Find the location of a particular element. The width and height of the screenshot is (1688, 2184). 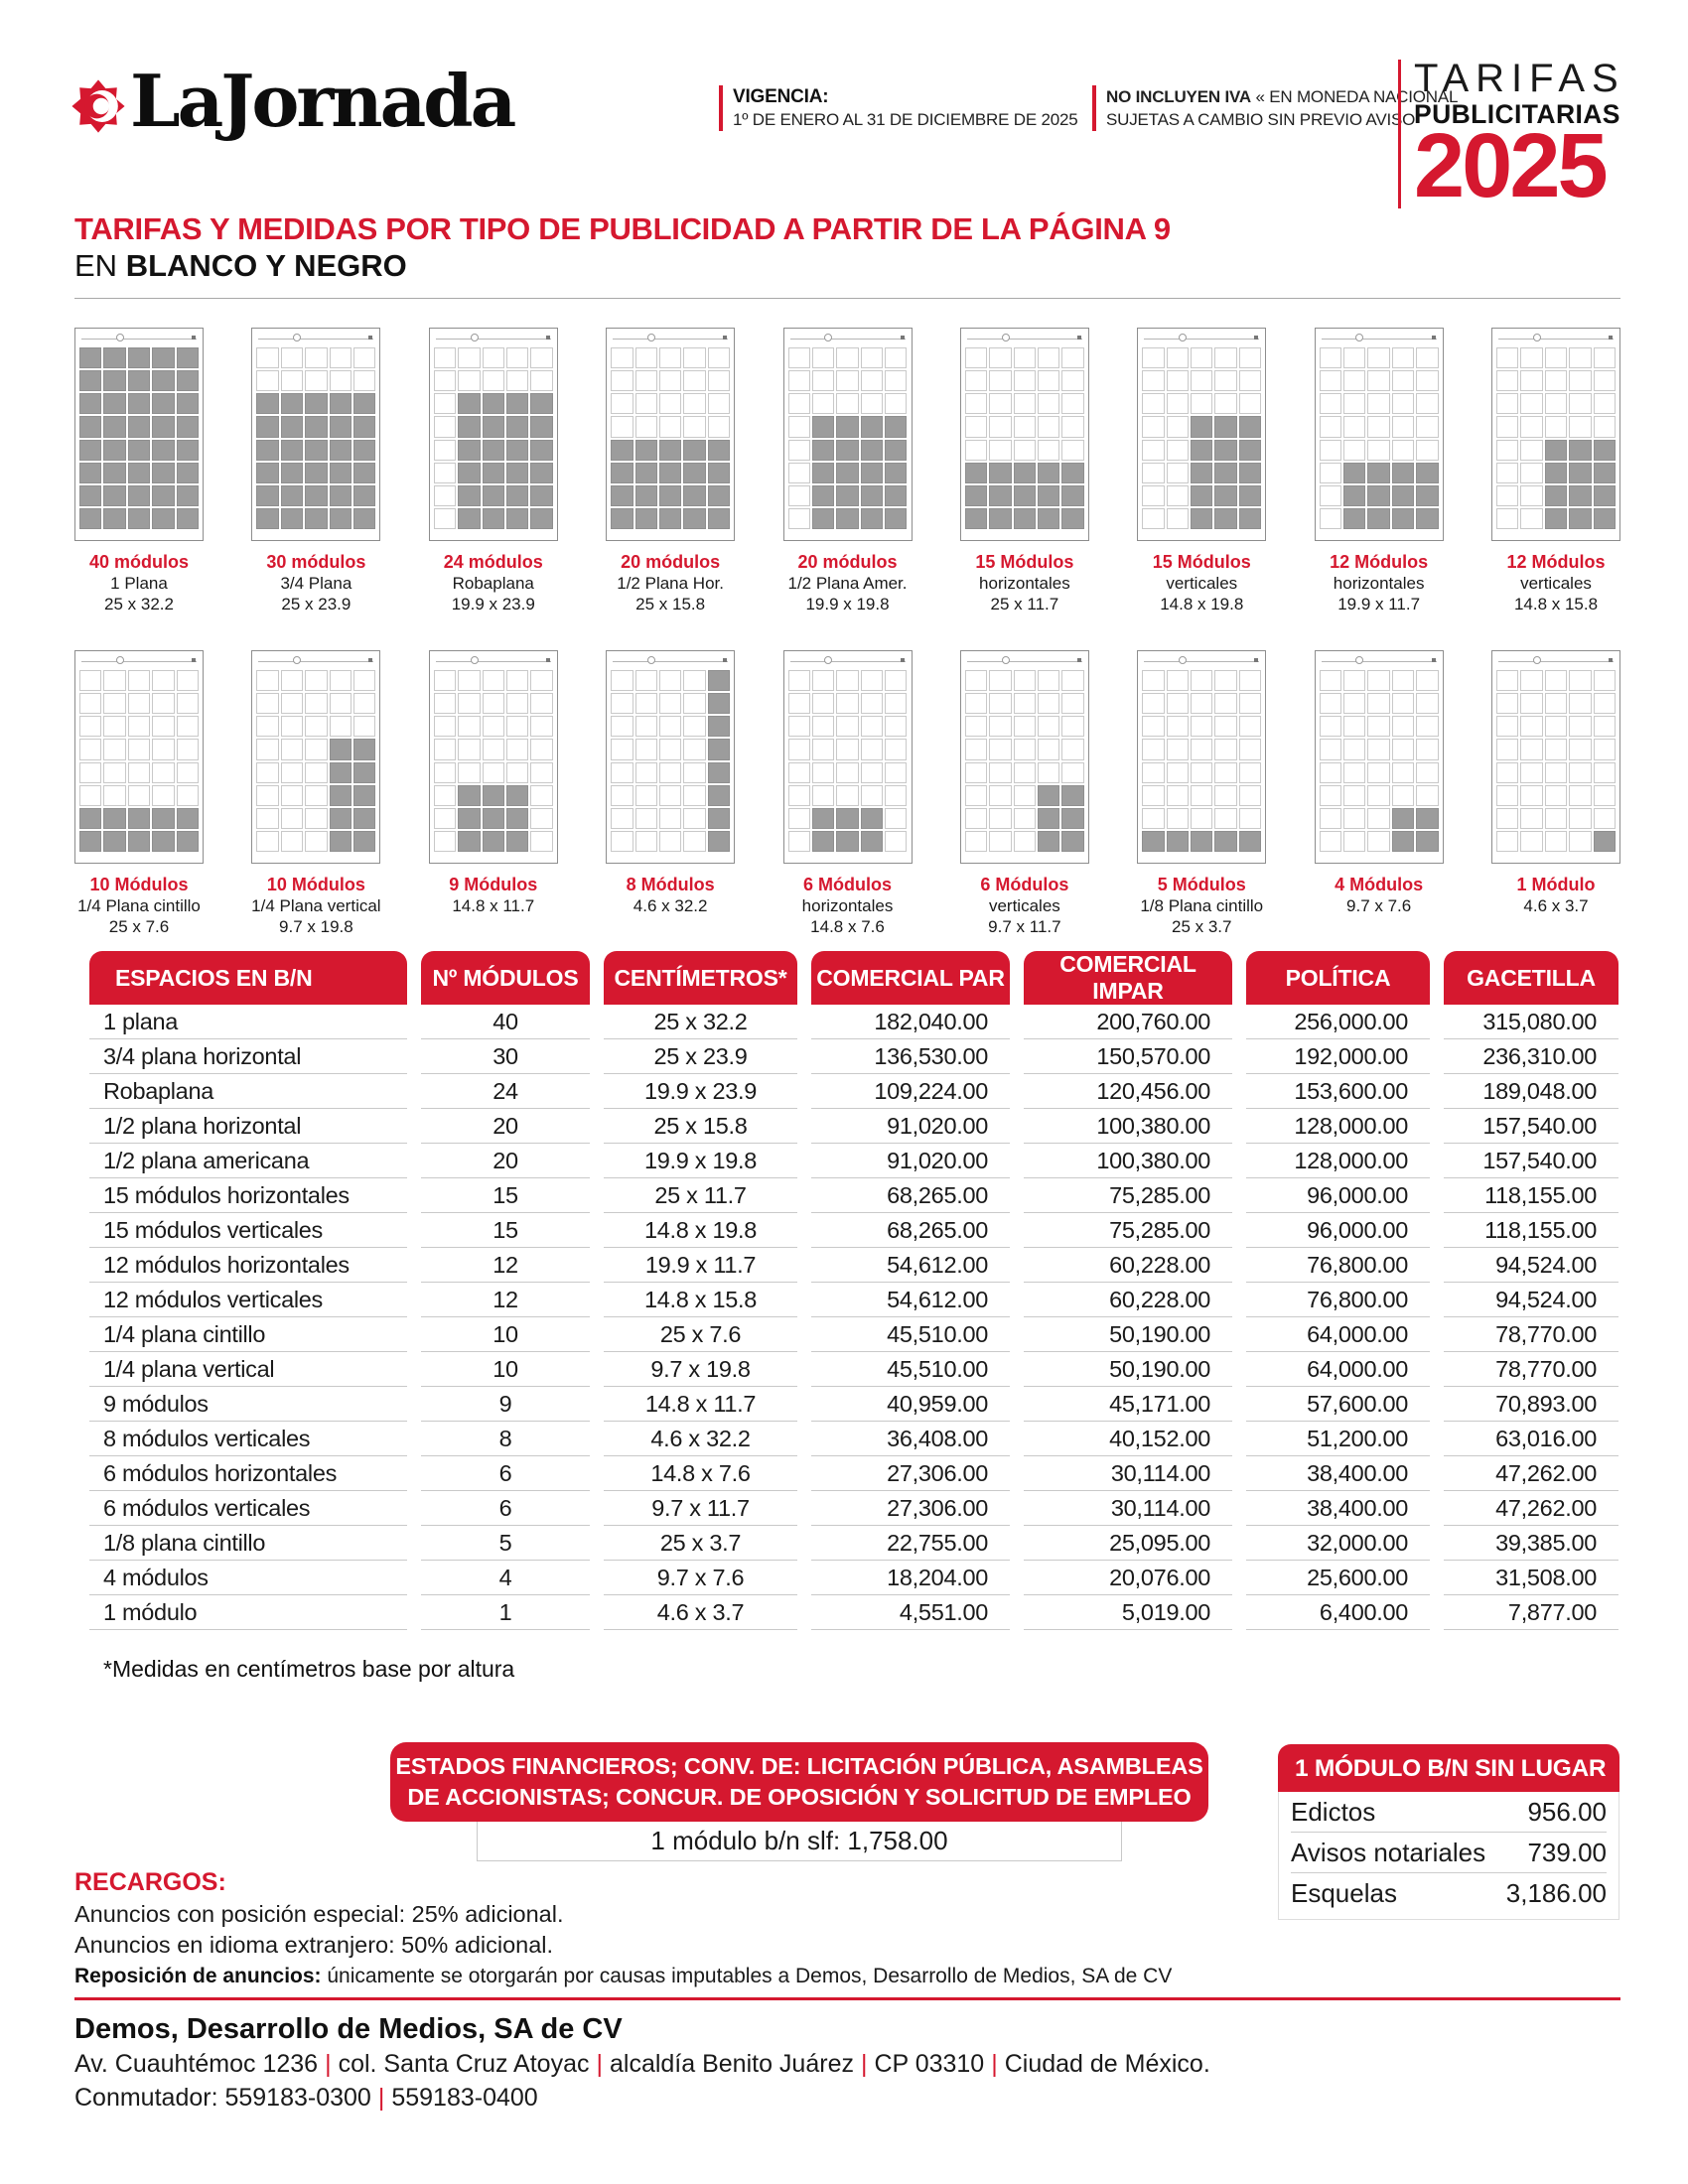

diagram-subtitle: 1/4 Plana vertical is located at coordinates (316, 905).